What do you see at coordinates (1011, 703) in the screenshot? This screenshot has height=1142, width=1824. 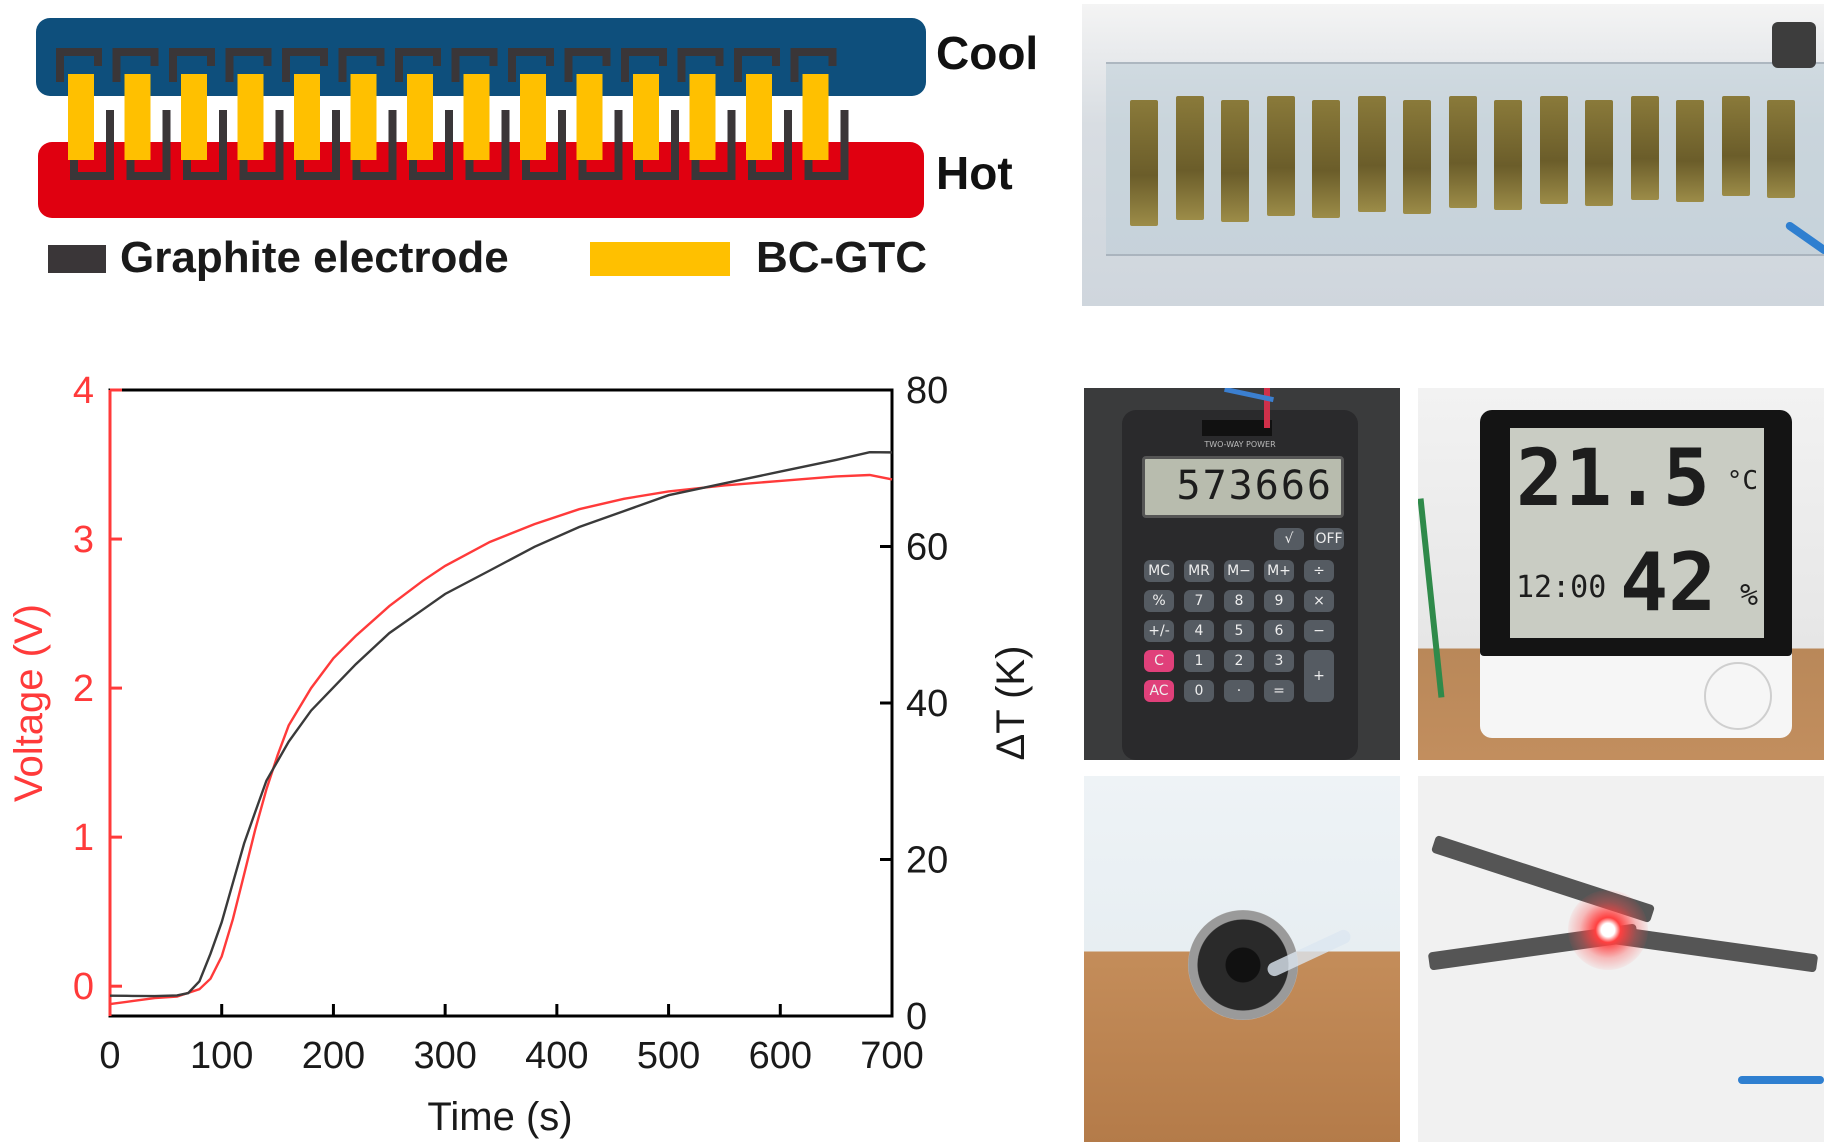 I see `right-axis-label: ΔT (K)` at bounding box center [1011, 703].